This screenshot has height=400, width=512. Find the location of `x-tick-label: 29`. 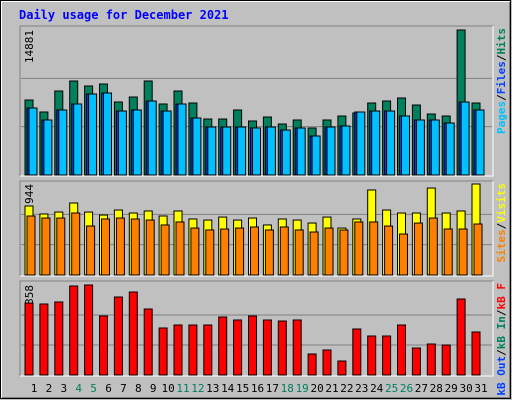

x-tick-label: 29 is located at coordinates (451, 388).